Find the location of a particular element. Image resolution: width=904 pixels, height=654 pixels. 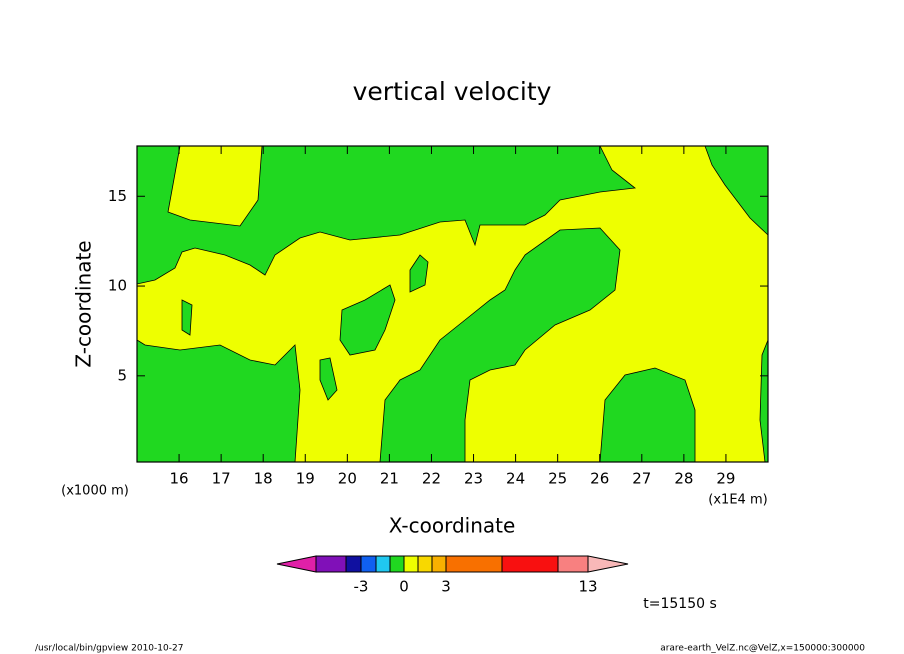

x-tick-label: 27 is located at coordinates (641, 479).